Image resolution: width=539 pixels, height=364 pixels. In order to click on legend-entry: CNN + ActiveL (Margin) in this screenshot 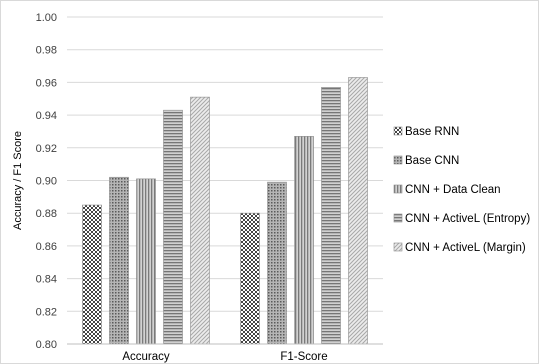, I will do `click(459, 248)`.